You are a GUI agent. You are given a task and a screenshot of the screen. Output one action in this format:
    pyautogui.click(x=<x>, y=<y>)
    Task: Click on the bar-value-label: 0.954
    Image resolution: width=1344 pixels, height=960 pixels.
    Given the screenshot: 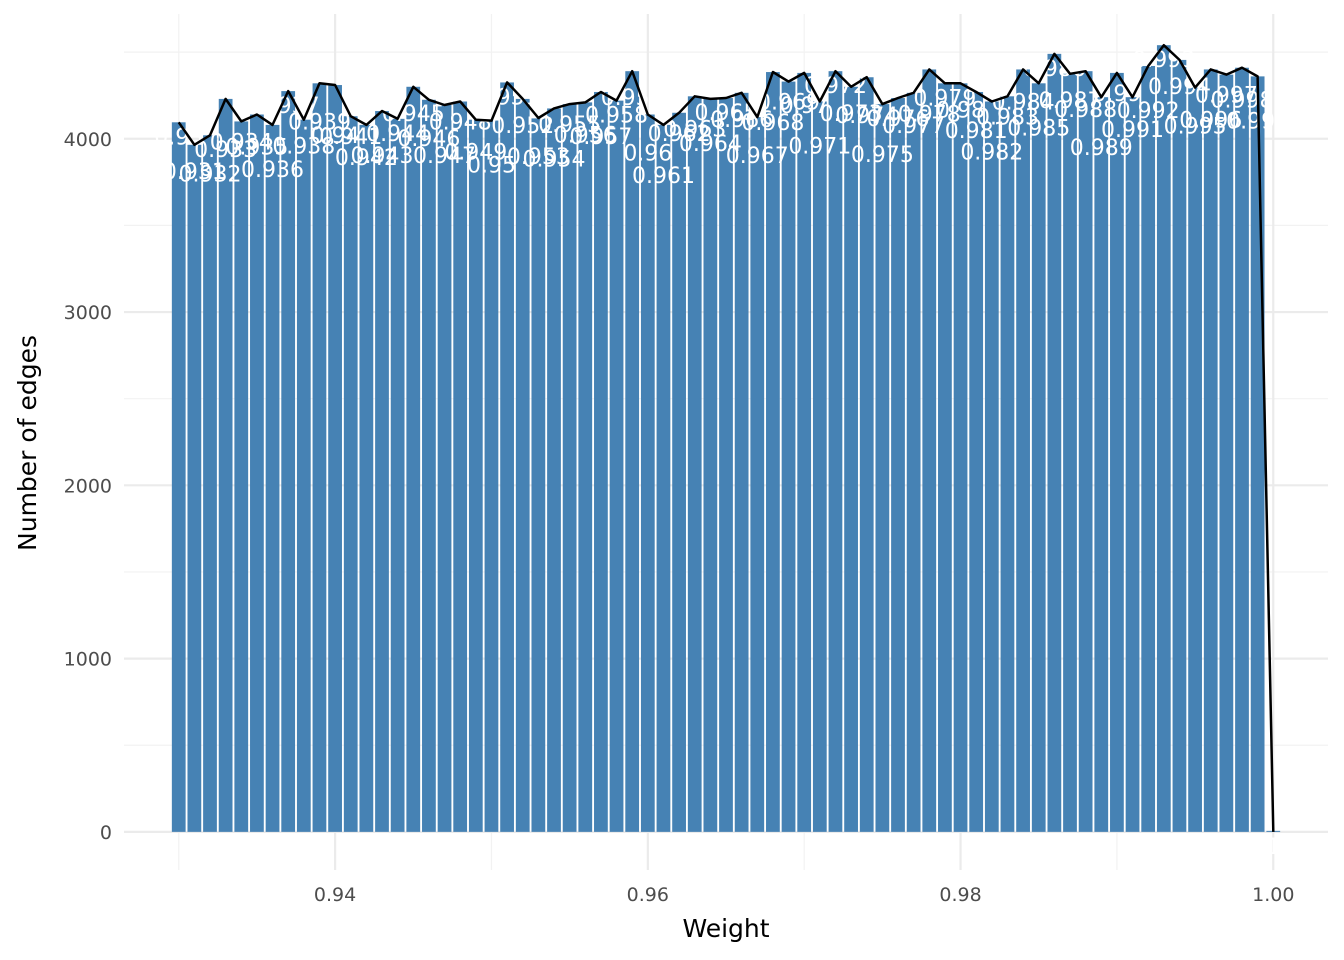 What is the action you would take?
    pyautogui.click(x=554, y=159)
    